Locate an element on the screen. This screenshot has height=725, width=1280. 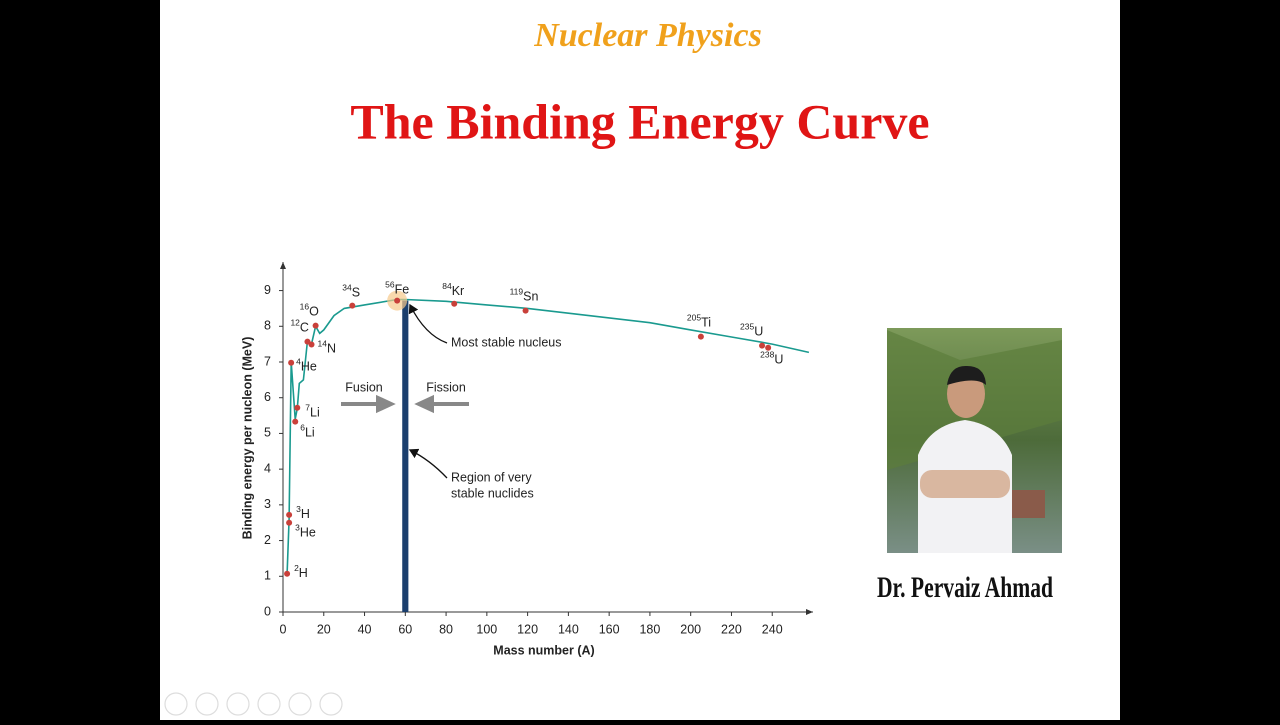
author-photo is located at coordinates (974, 440).